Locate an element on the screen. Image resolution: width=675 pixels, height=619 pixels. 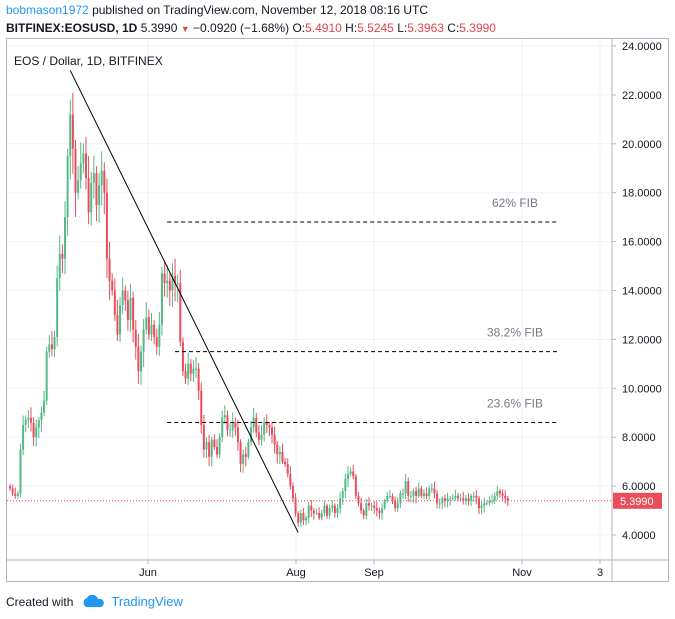
close-value: 5.3990 is located at coordinates (477, 28).